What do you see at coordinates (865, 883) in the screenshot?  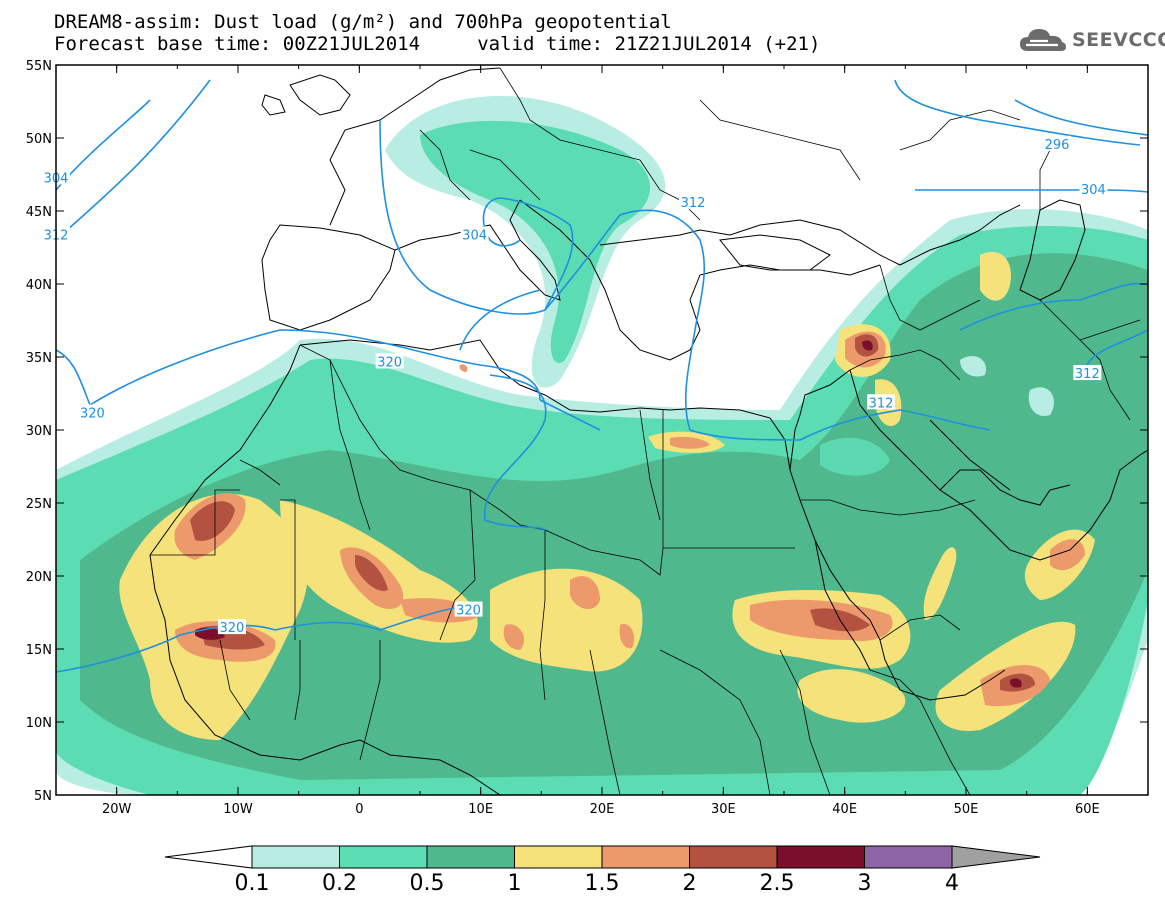 I see `colorbar-label: 3` at bounding box center [865, 883].